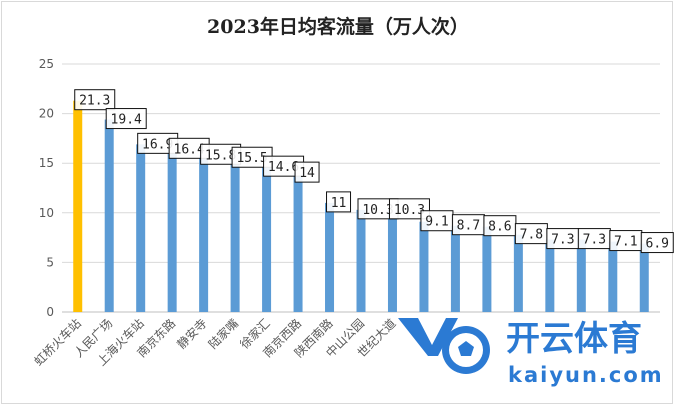 Image resolution: width=676 pixels, height=407 pixels. I want to click on watermark-brand: 开云体育, so click(574, 339).